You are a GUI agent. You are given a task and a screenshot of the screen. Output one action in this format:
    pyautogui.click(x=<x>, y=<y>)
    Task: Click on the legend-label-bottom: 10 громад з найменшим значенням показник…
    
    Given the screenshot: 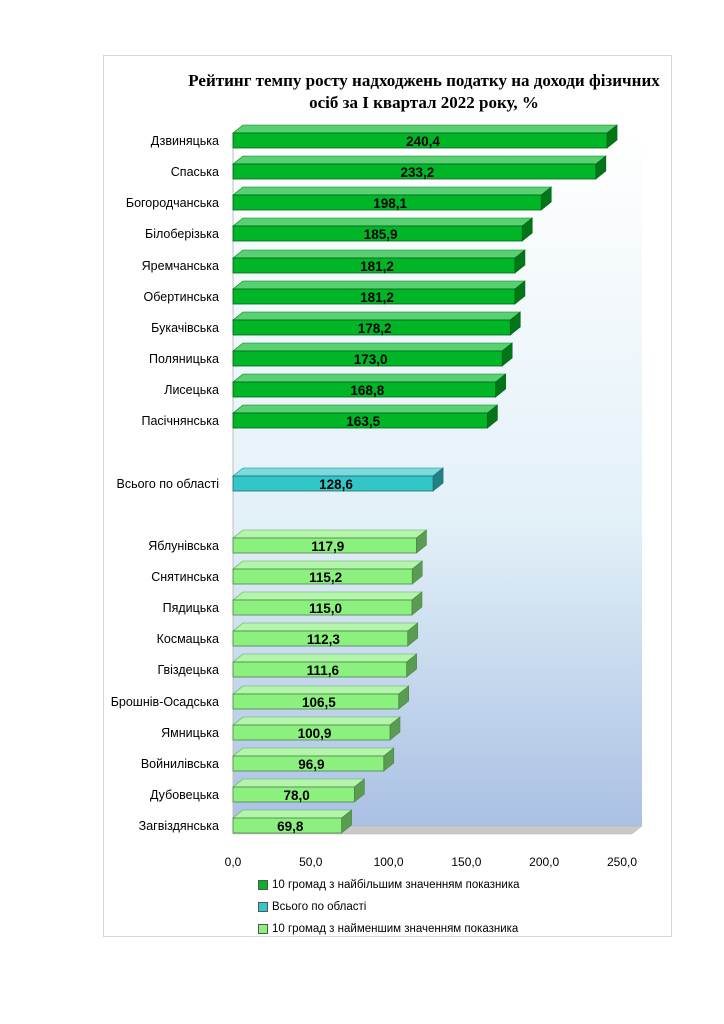 What is the action you would take?
    pyautogui.click(x=395, y=929)
    